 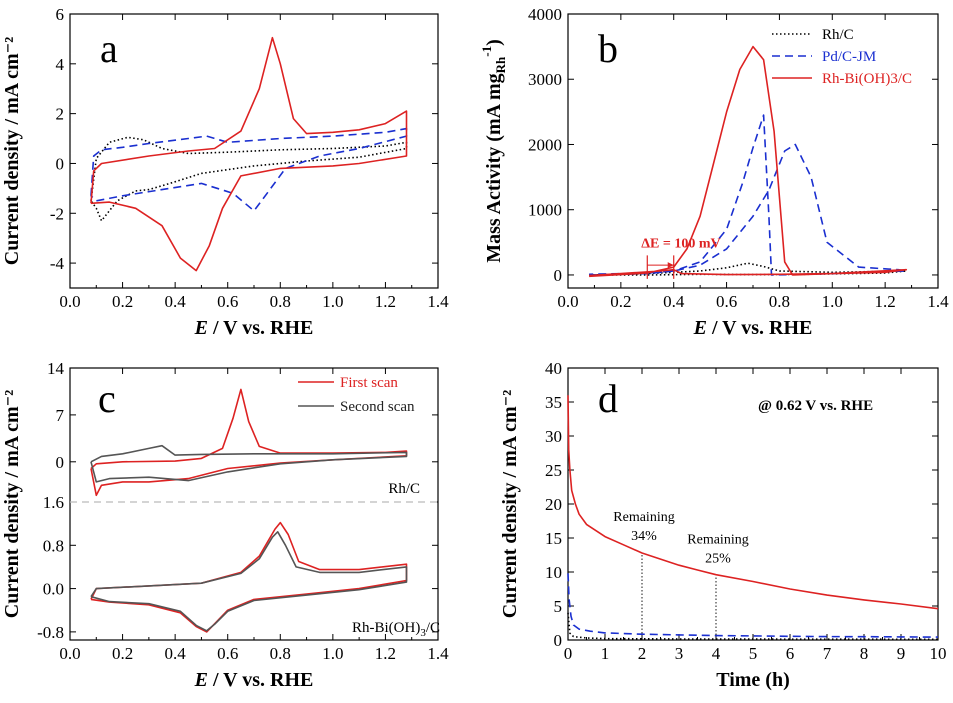 What do you see at coordinates (510, 504) in the screenshot?
I see `y-axis-label: Current density / mA cm⁻²` at bounding box center [510, 504].